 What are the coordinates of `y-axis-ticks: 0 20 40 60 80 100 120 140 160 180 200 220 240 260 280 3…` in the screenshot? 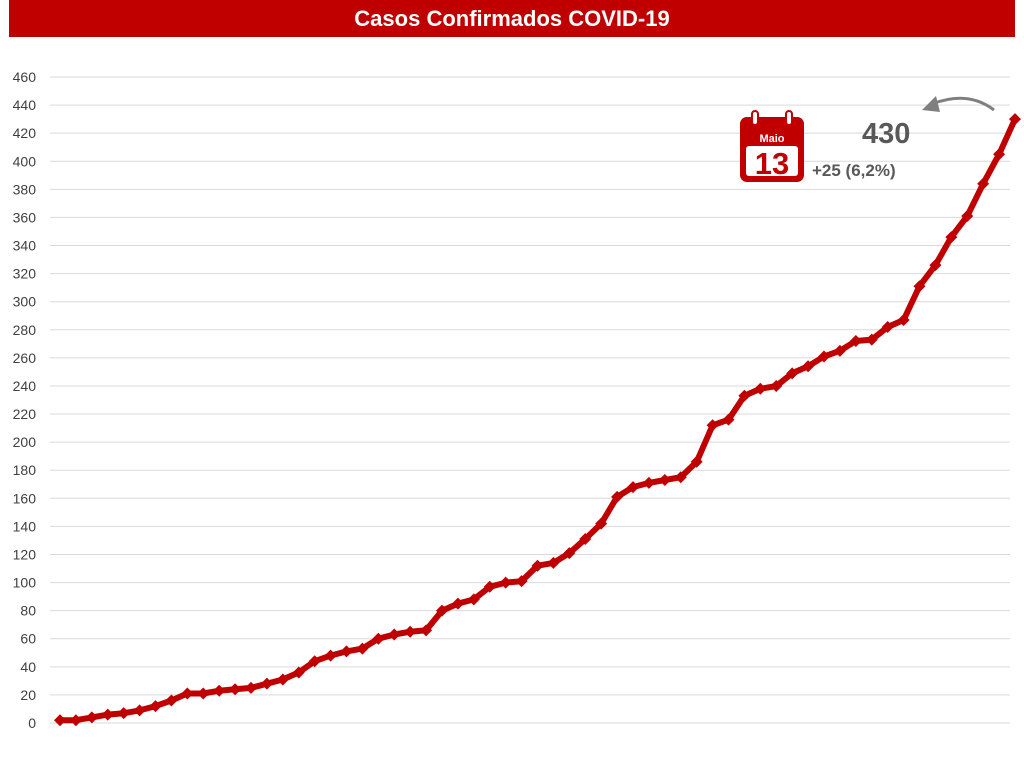 It's located at (25, 400).